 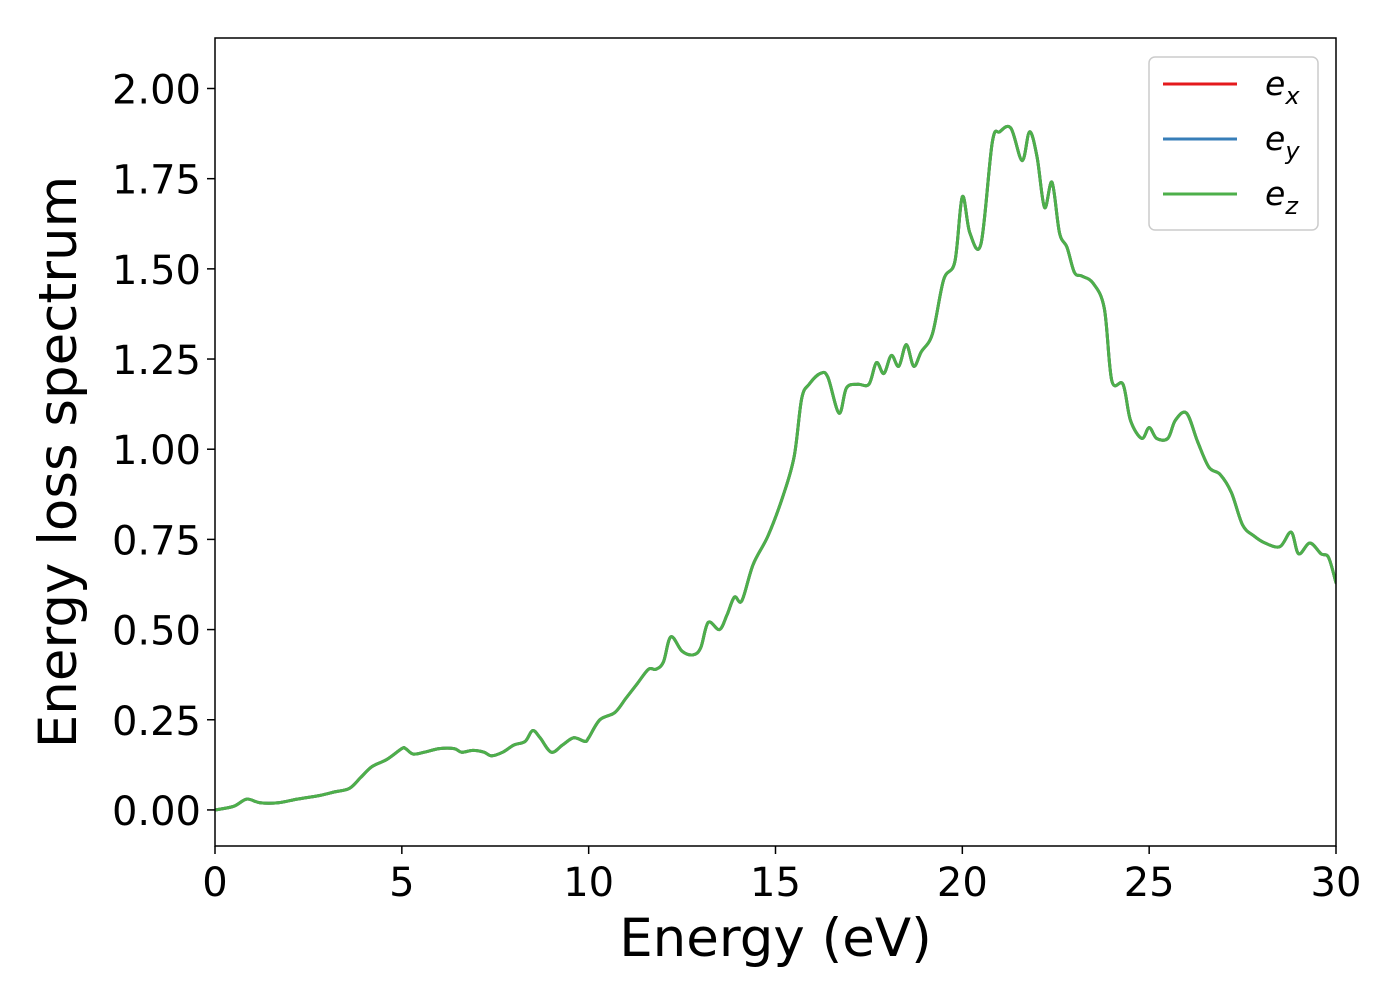 What do you see at coordinates (156, 722) in the screenshot?
I see `y-tick-label: 0.25` at bounding box center [156, 722].